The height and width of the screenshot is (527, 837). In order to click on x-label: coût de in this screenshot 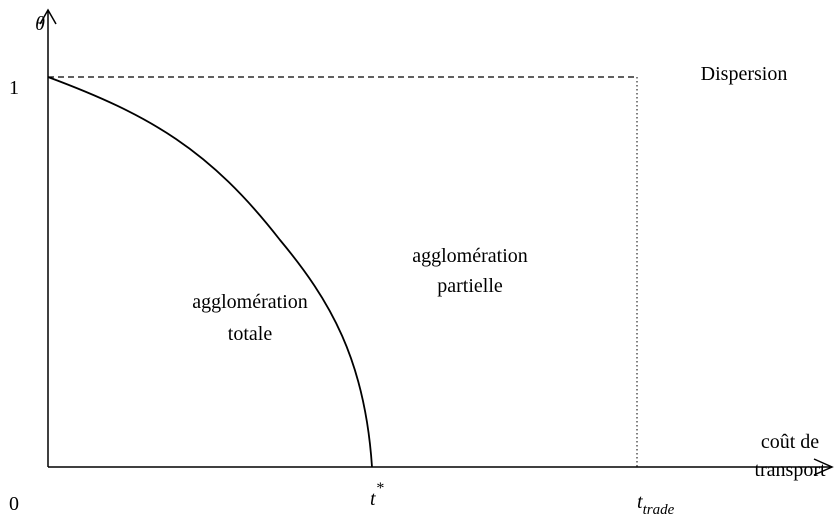, I will do `click(790, 442)`.